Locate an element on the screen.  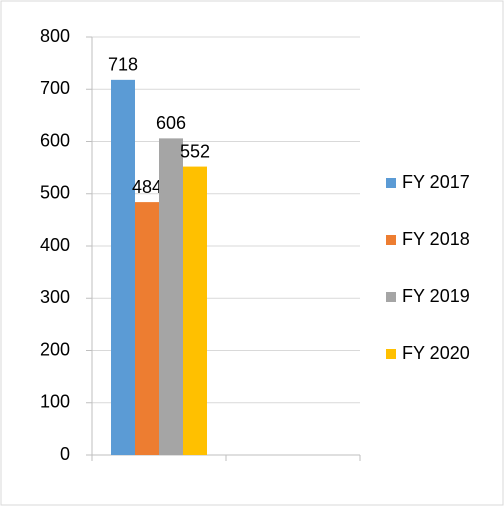
y-tick-label: 0 is located at coordinates (65, 454).